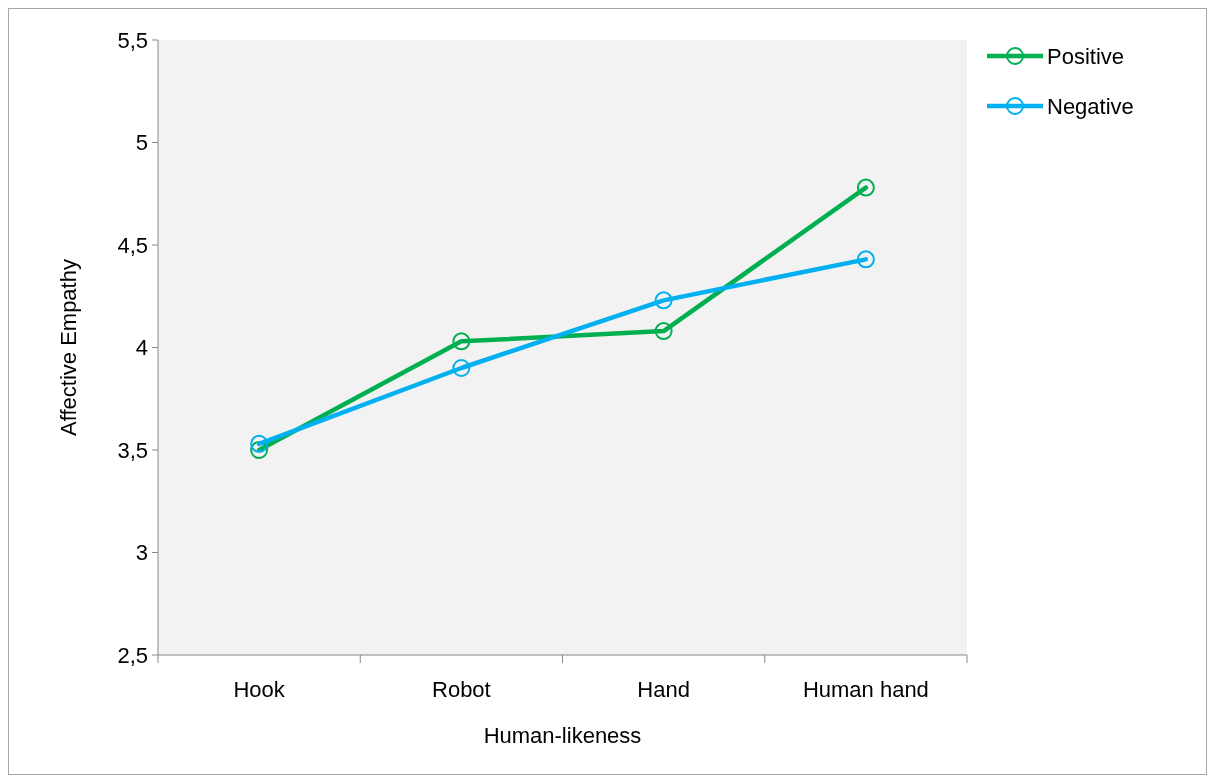 Image resolution: width=1215 pixels, height=783 pixels. What do you see at coordinates (141, 348) in the screenshot?
I see `y-tick-label: 4` at bounding box center [141, 348].